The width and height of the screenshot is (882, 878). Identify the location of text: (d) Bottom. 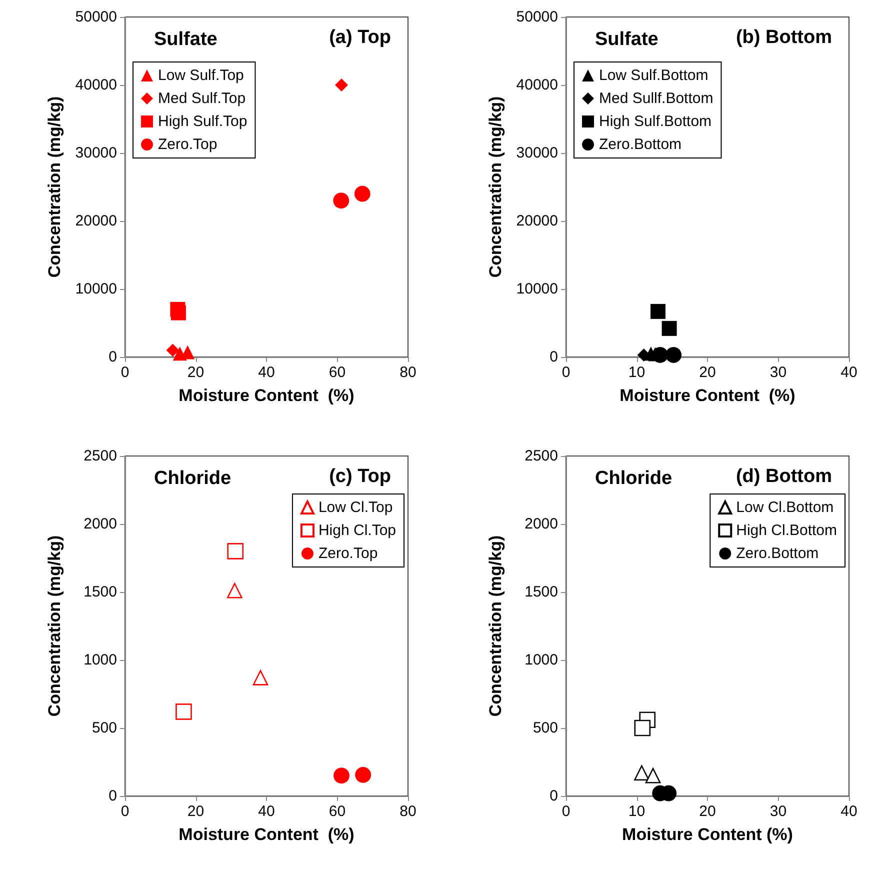
(784, 476).